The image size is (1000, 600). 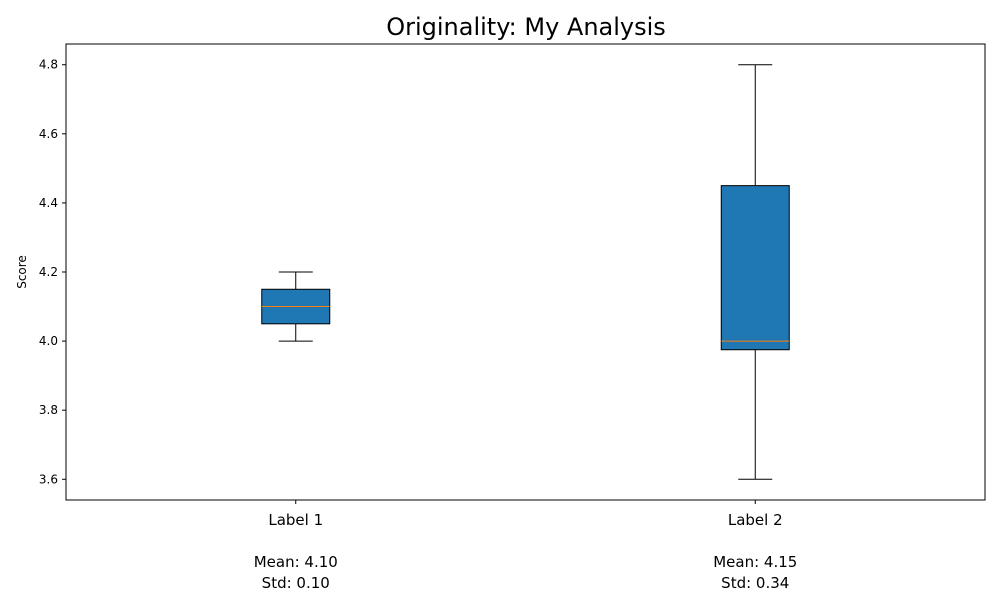 I want to click on y-tick-label: 4.2, so click(x=48, y=272).